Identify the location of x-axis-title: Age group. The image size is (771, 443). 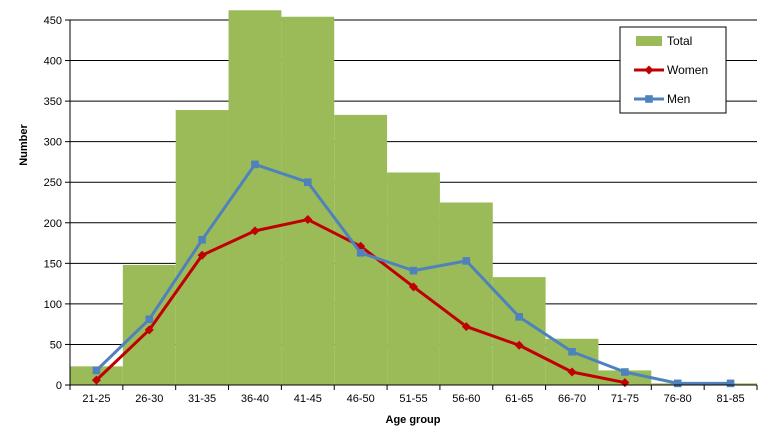
(413, 420).